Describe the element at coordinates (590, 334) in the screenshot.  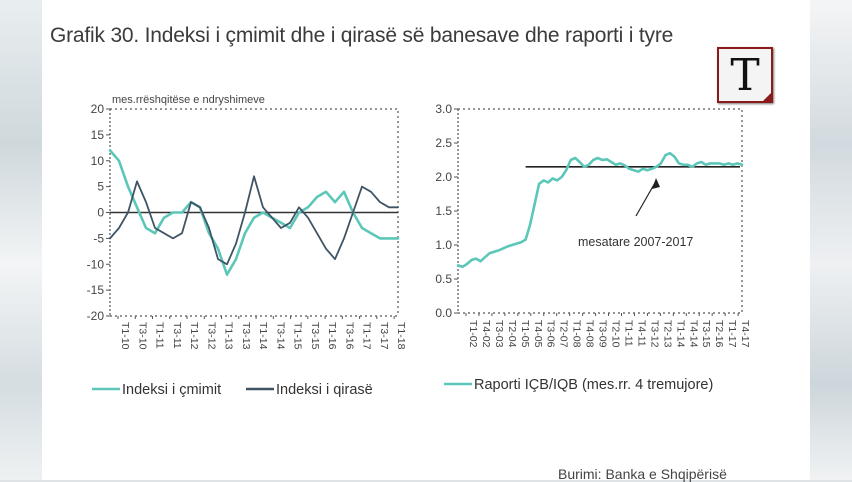
I see `x-tick-label: T4-08` at that location.